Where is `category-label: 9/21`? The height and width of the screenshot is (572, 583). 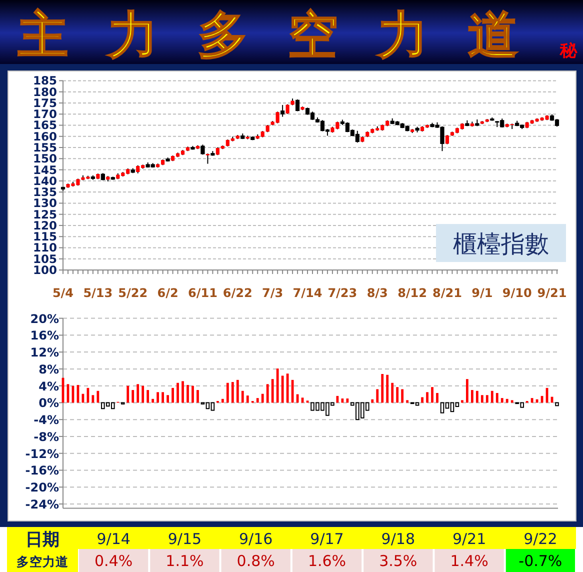 category-label: 9/21 is located at coordinates (469, 539).